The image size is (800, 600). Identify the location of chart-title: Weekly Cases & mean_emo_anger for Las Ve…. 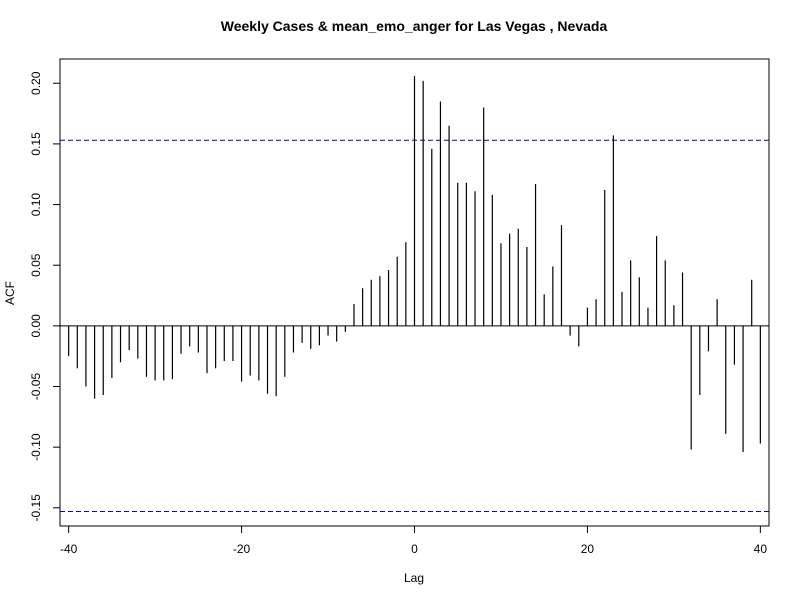
(414, 26).